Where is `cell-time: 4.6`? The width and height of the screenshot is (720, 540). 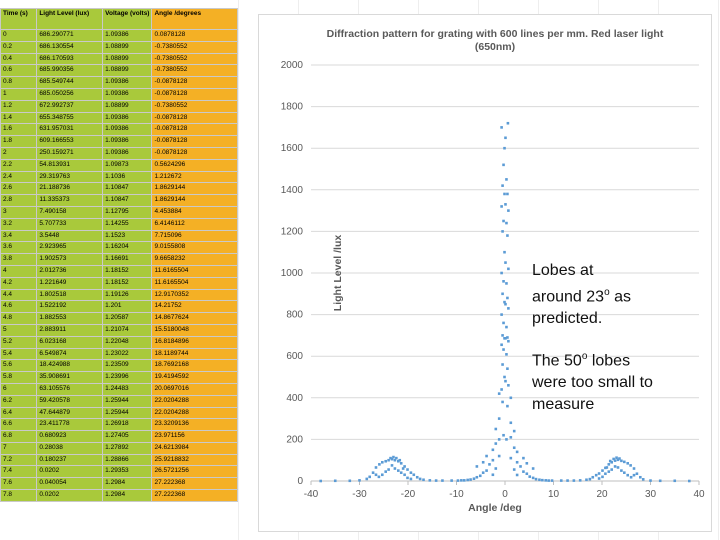
cell-time: 4.6 is located at coordinates (19, 307).